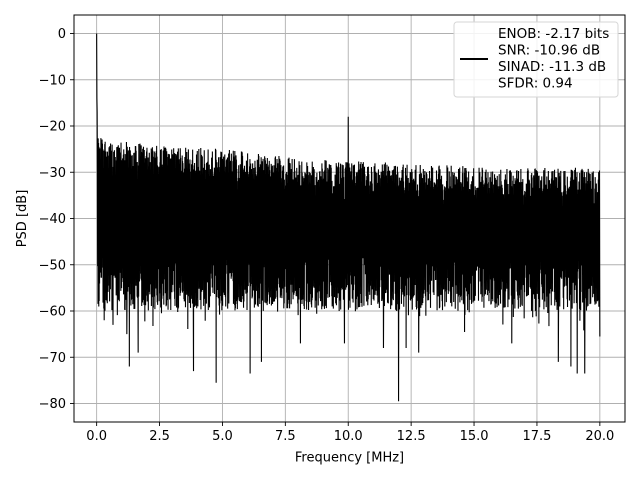  Describe the element at coordinates (349, 458) in the screenshot. I see `x-axis-label: Frequency [MHz]` at that location.